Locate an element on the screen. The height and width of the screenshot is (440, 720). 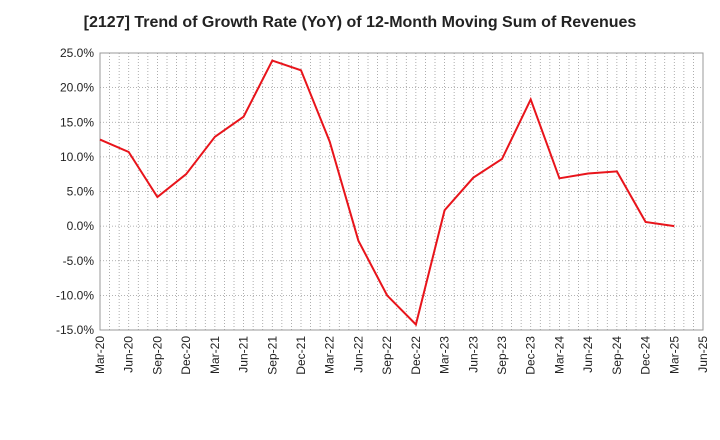
x-tick-label: Sep-24 is located at coordinates (617, 355).